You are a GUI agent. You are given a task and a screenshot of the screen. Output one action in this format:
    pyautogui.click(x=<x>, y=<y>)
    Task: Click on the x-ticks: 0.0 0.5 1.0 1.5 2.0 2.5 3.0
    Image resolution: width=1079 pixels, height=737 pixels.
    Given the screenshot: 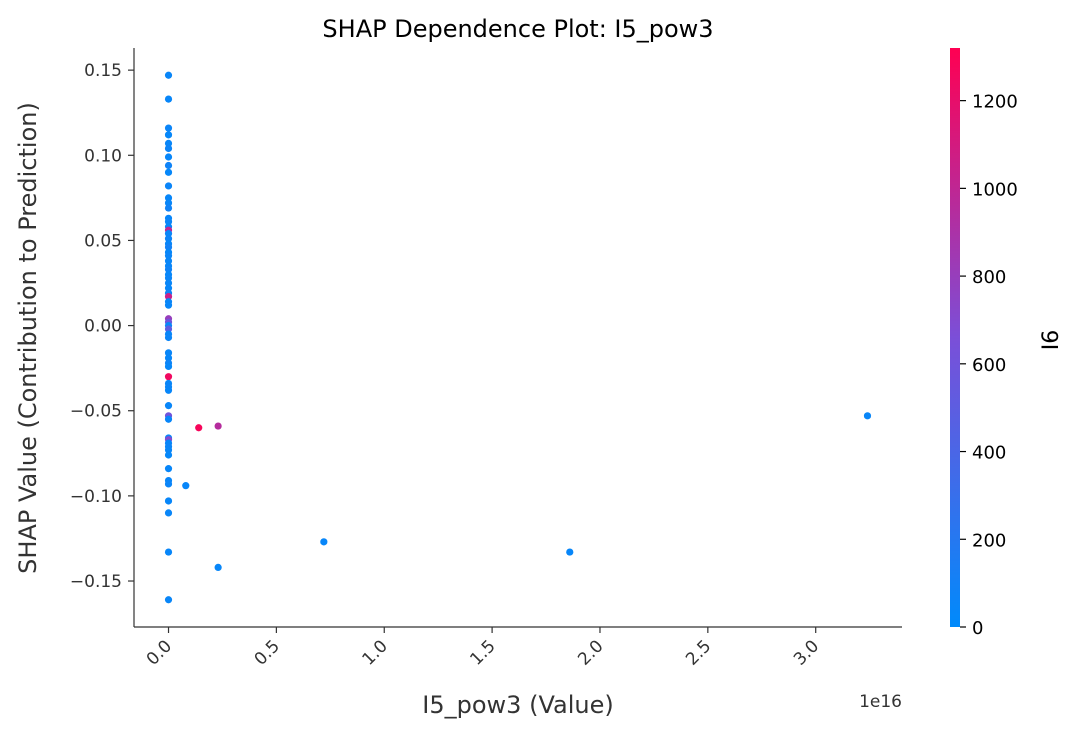 What is the action you would take?
    pyautogui.click(x=483, y=648)
    